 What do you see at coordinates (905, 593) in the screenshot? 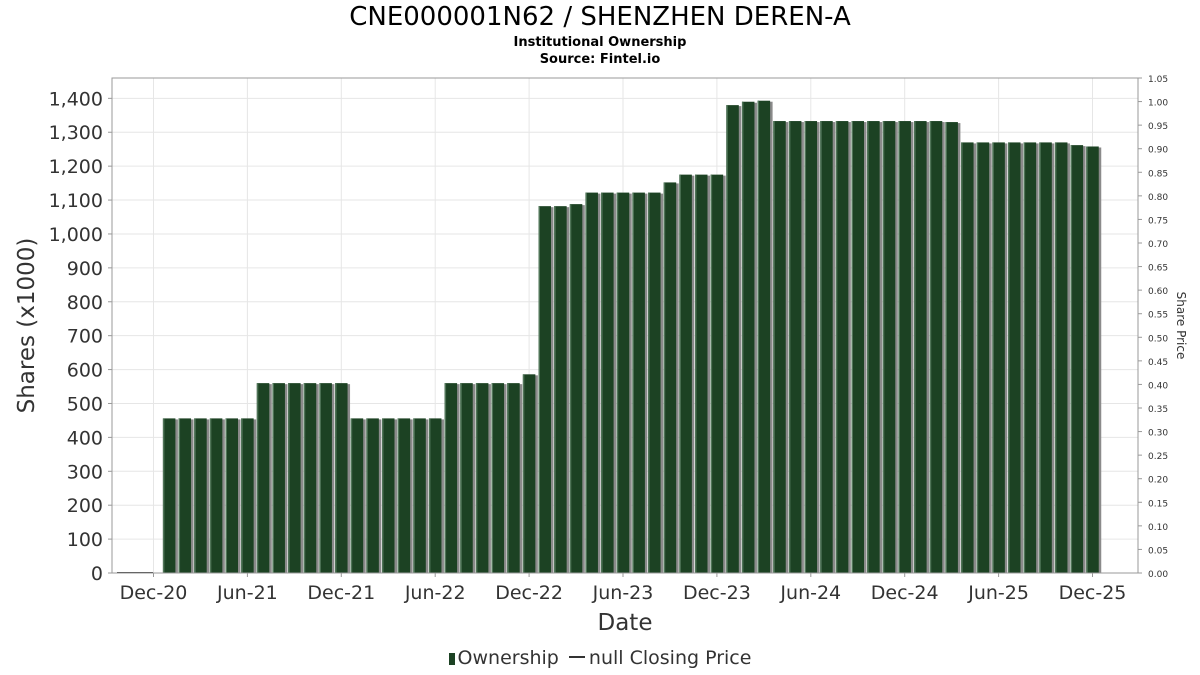
I see `x-tick-label: Dec-24` at bounding box center [905, 593].